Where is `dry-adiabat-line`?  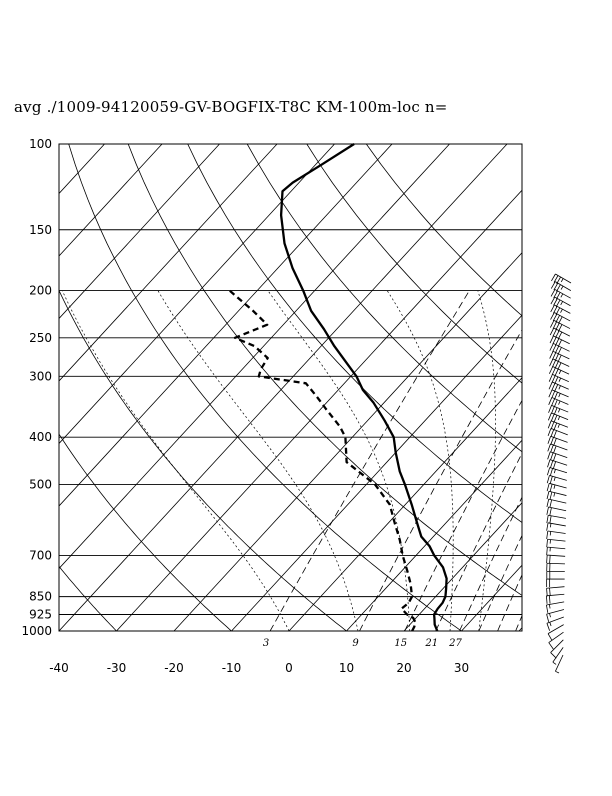
dry-adiabat-line is located at coordinates (58, 387).